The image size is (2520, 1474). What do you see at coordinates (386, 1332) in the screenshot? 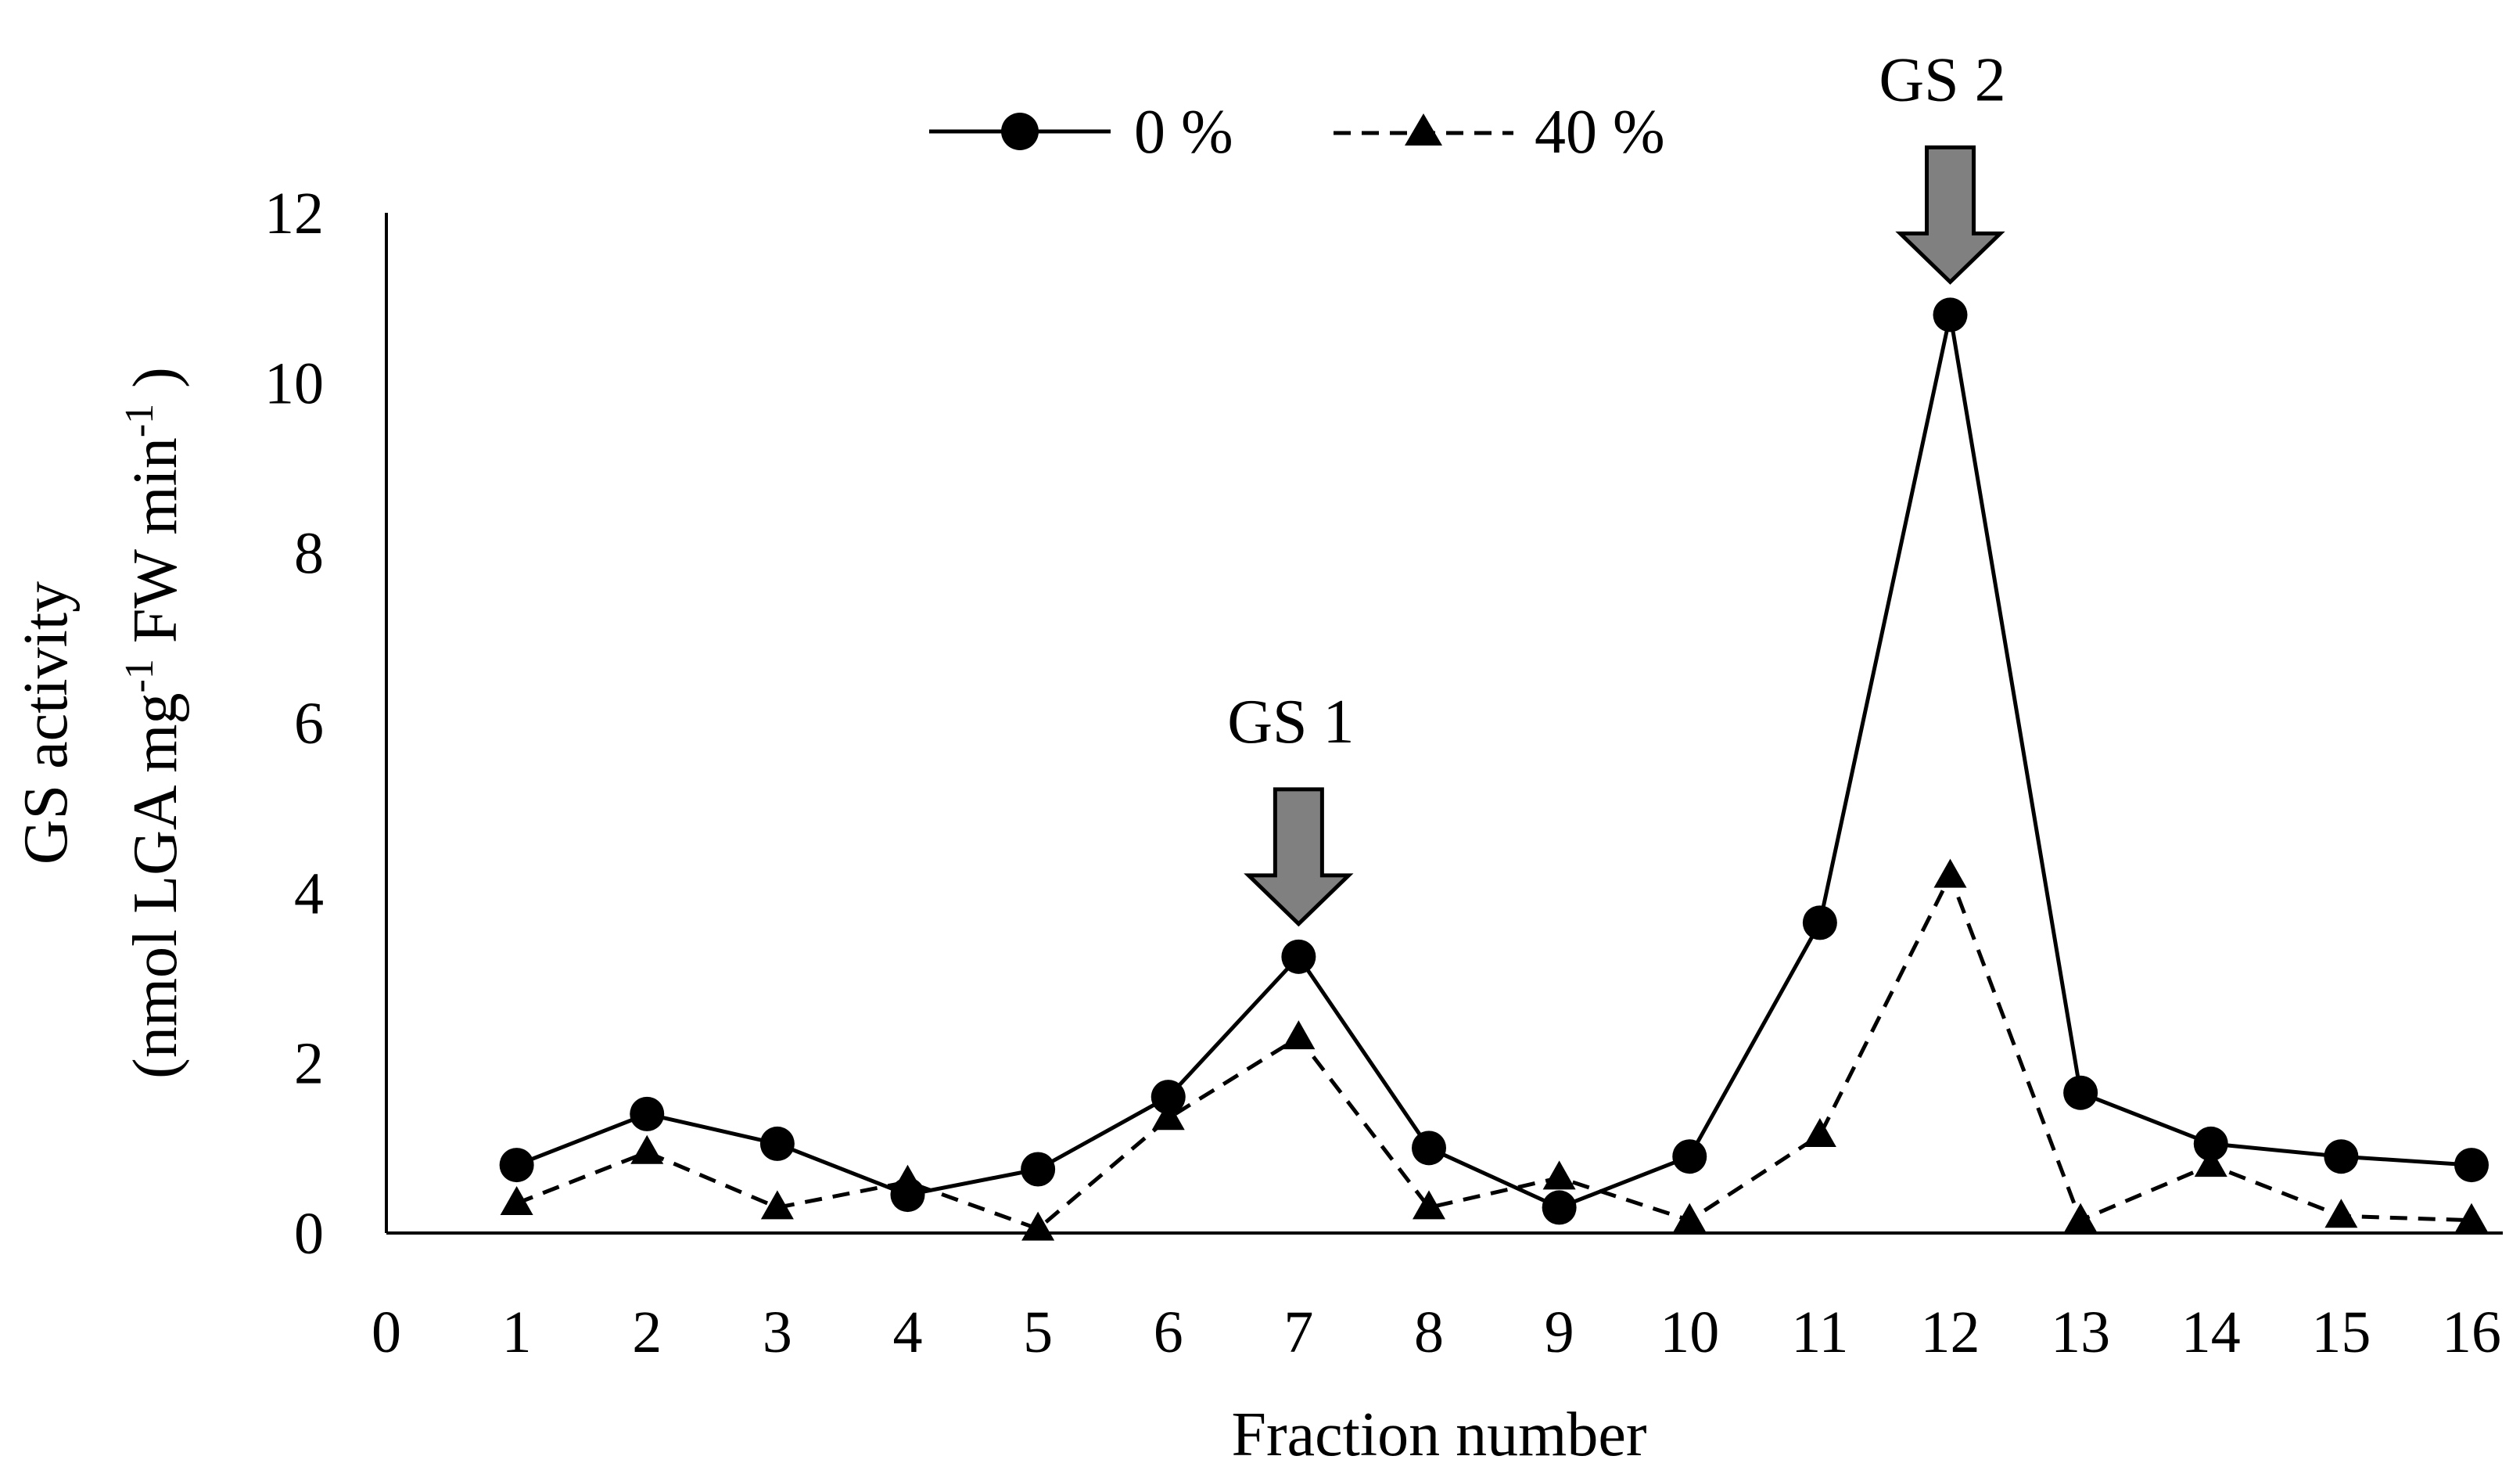
I see `x-tick-label: 0` at bounding box center [386, 1332].